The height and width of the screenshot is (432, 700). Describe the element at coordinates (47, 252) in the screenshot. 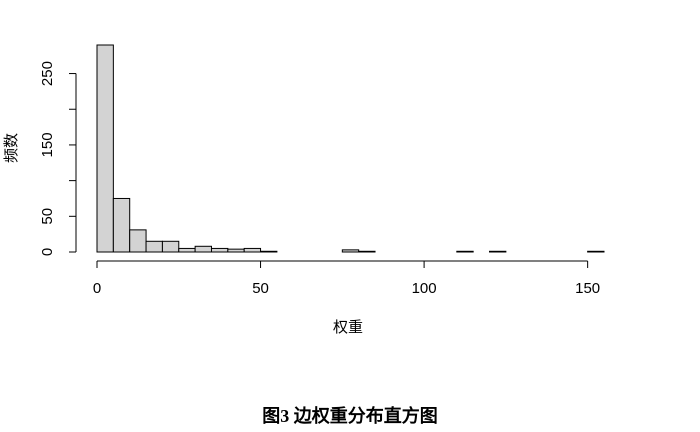

I see `y-tick-label: 0` at that location.